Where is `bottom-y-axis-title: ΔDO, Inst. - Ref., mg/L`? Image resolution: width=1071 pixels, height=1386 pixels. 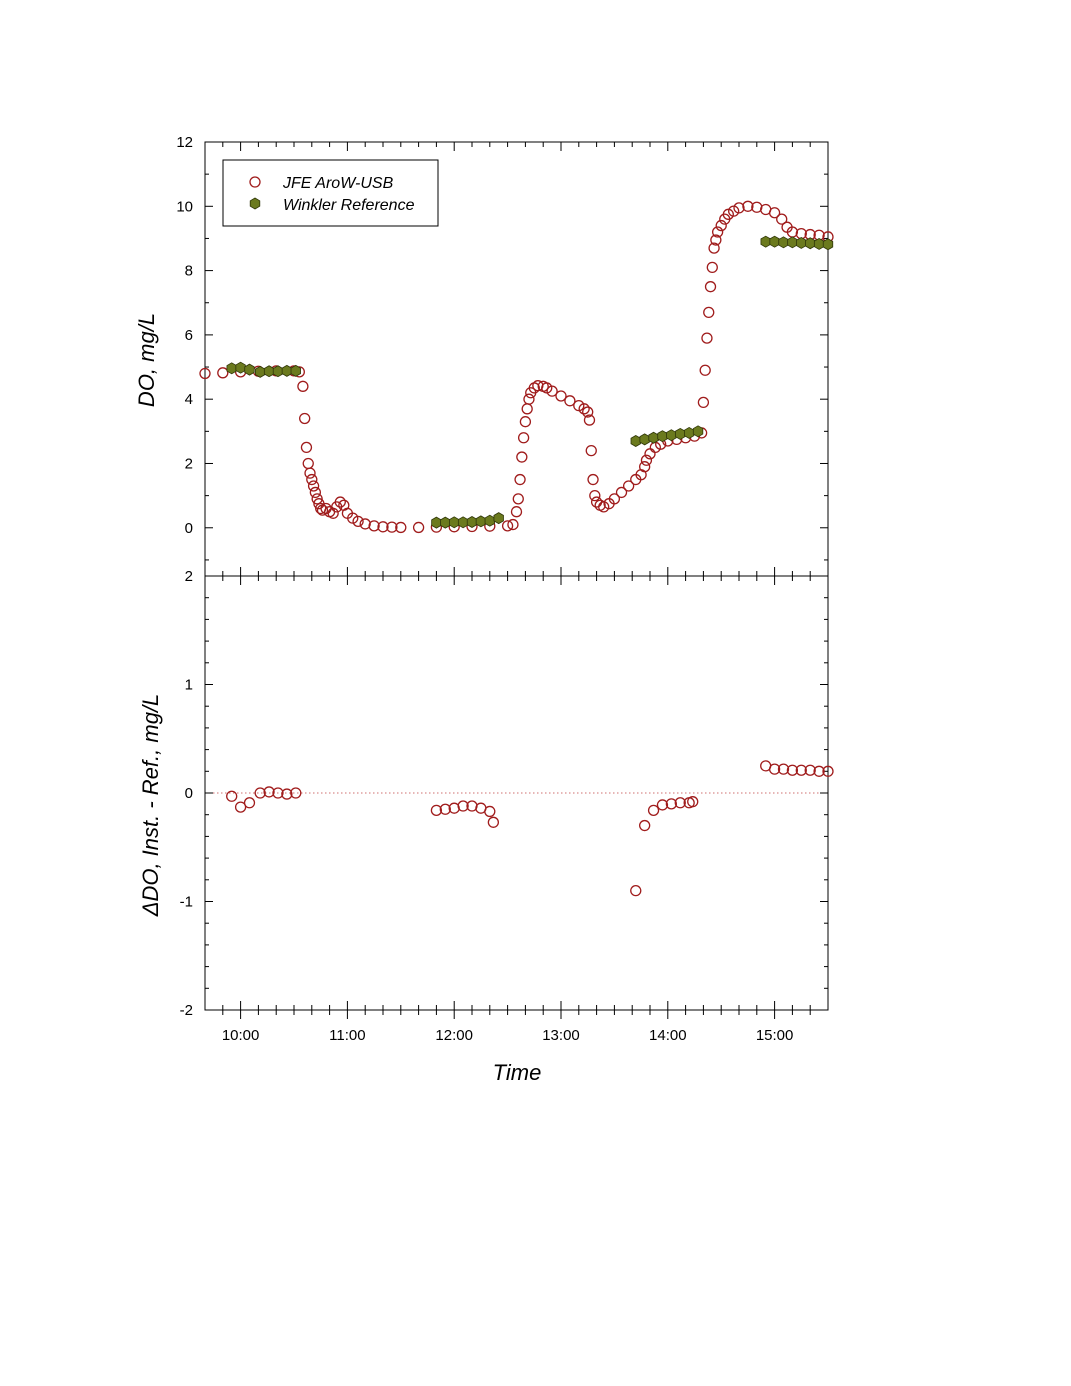 bottom-y-axis-title: ΔDO, Inst. - Ref., mg/L is located at coordinates (150, 806).